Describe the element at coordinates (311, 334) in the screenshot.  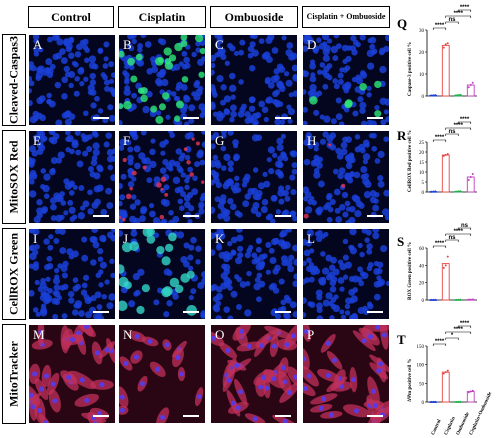
I see `panel-letter: P` at that location.